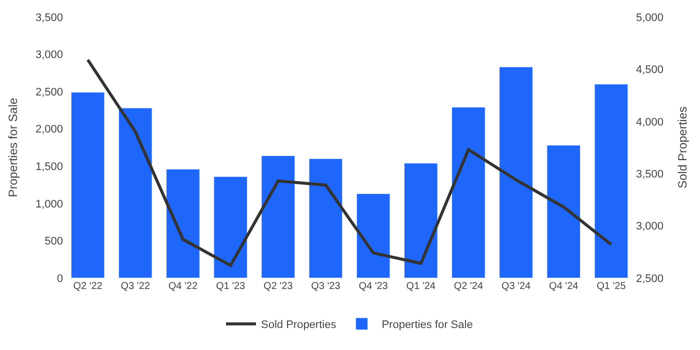 This screenshot has width=700, height=350. Describe the element at coordinates (279, 286) in the screenshot. I see `x-tick-label: Q2 '23` at that location.